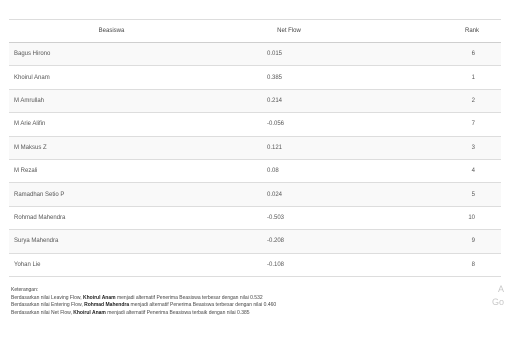  What do you see at coordinates (111, 217) in the screenshot?
I see `cell-name: Rohmad Mahendra` at bounding box center [111, 217].